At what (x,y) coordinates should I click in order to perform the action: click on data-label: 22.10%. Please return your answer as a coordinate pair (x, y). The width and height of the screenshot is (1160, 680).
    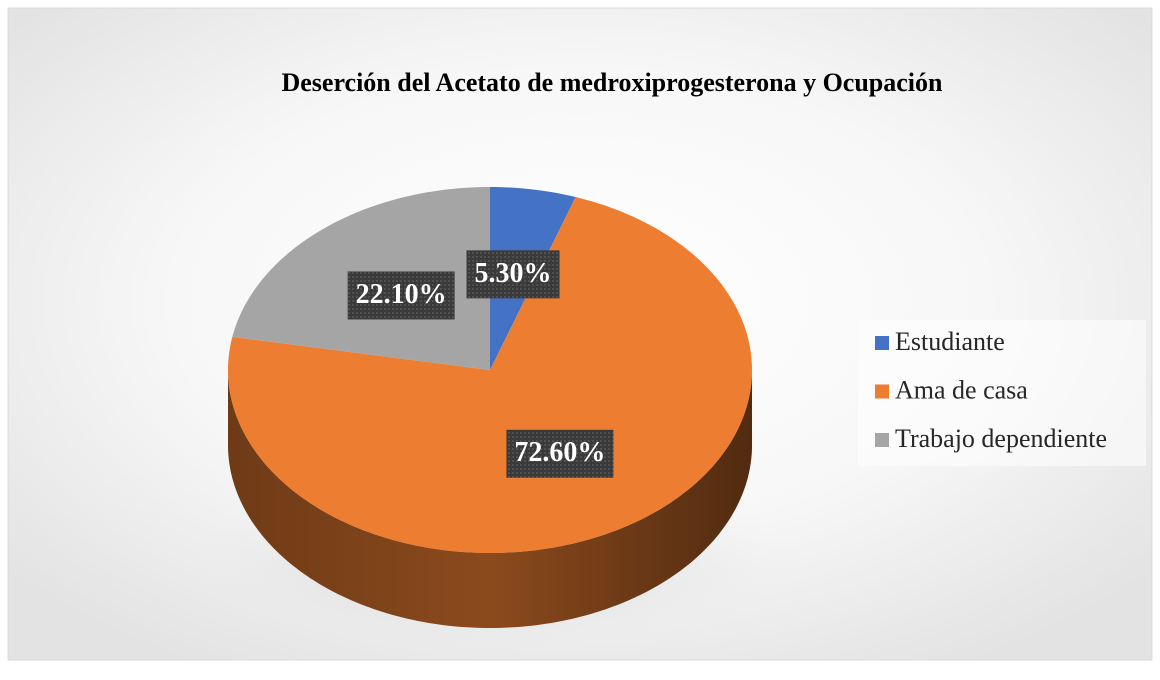
    Looking at the image, I should click on (401, 294).